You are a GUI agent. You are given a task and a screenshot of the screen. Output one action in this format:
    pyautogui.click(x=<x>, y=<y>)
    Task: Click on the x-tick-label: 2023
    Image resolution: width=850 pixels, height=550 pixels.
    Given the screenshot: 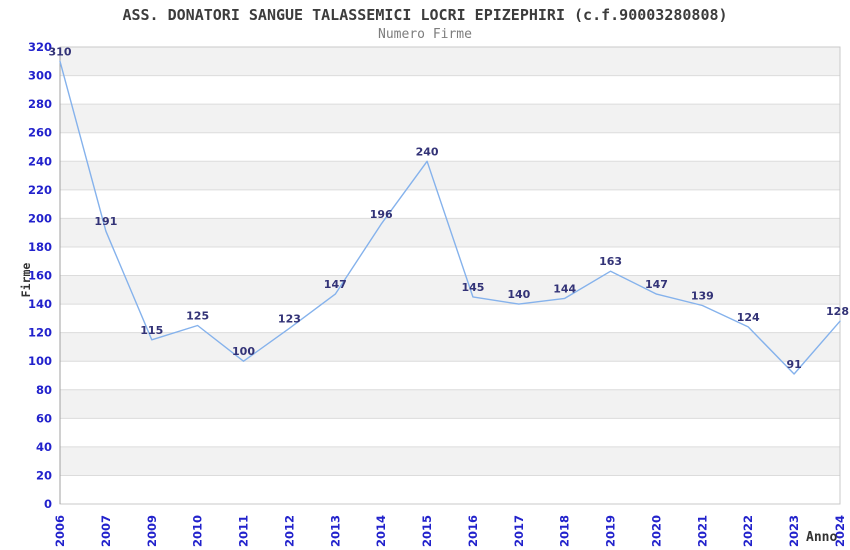 What is the action you would take?
    pyautogui.click(x=794, y=531)
    